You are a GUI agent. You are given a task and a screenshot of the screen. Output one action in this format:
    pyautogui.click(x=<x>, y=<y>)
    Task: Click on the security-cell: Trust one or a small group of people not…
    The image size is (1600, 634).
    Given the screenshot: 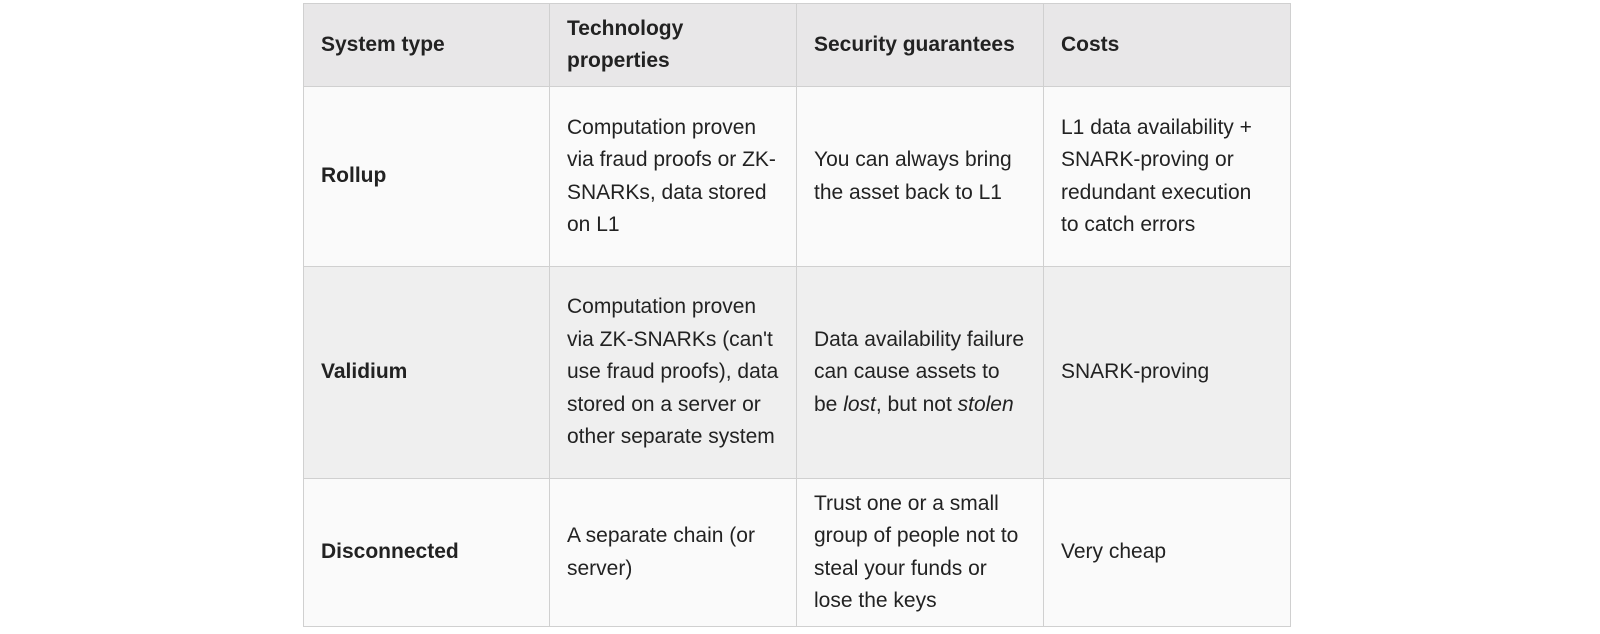 What is the action you would take?
    pyautogui.click(x=920, y=552)
    